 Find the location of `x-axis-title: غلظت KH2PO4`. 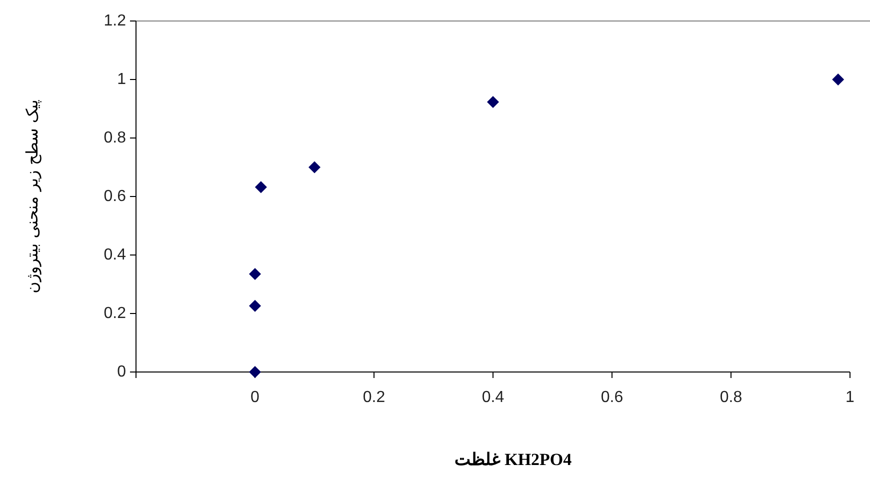

x-axis-title: غلظت KH2PO4 is located at coordinates (513, 459).